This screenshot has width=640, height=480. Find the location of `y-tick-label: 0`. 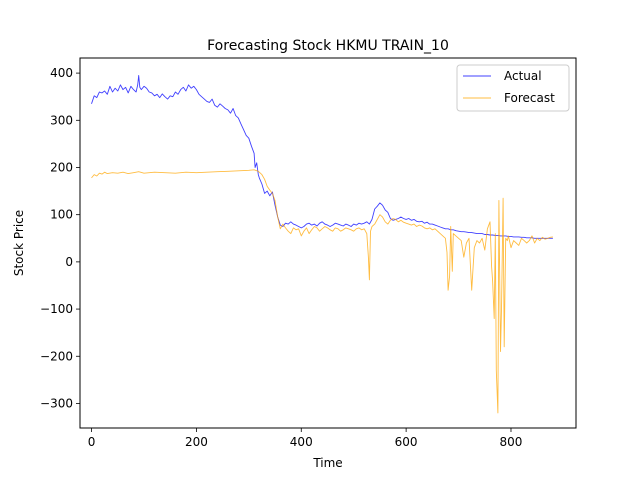

y-tick-label: 0 is located at coordinates (69, 262).